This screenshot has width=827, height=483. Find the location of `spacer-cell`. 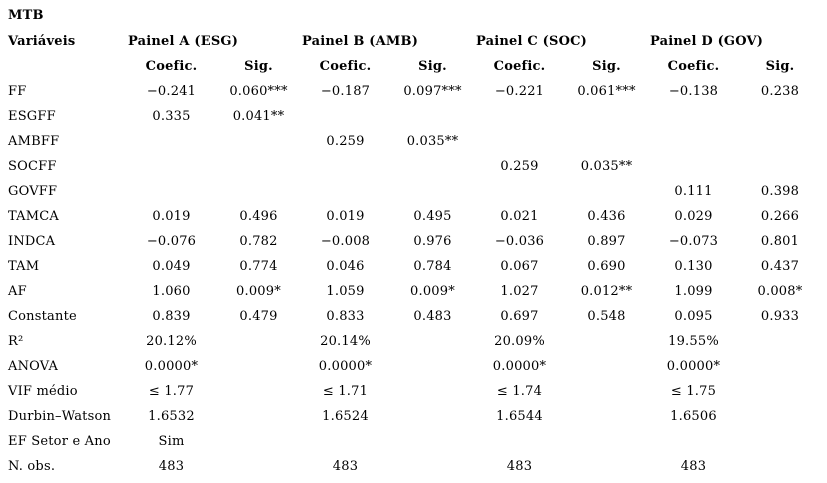

spacer-cell is located at coordinates (68, 66).